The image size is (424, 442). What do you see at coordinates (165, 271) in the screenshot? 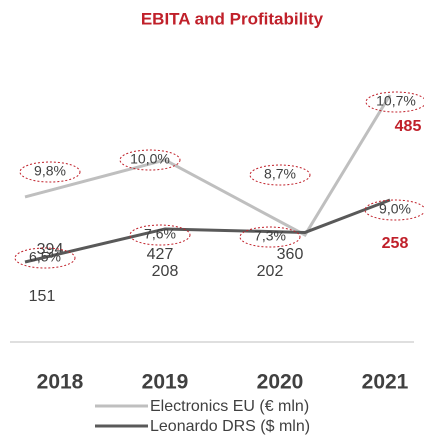
I see `value-label: 208` at bounding box center [165, 271].